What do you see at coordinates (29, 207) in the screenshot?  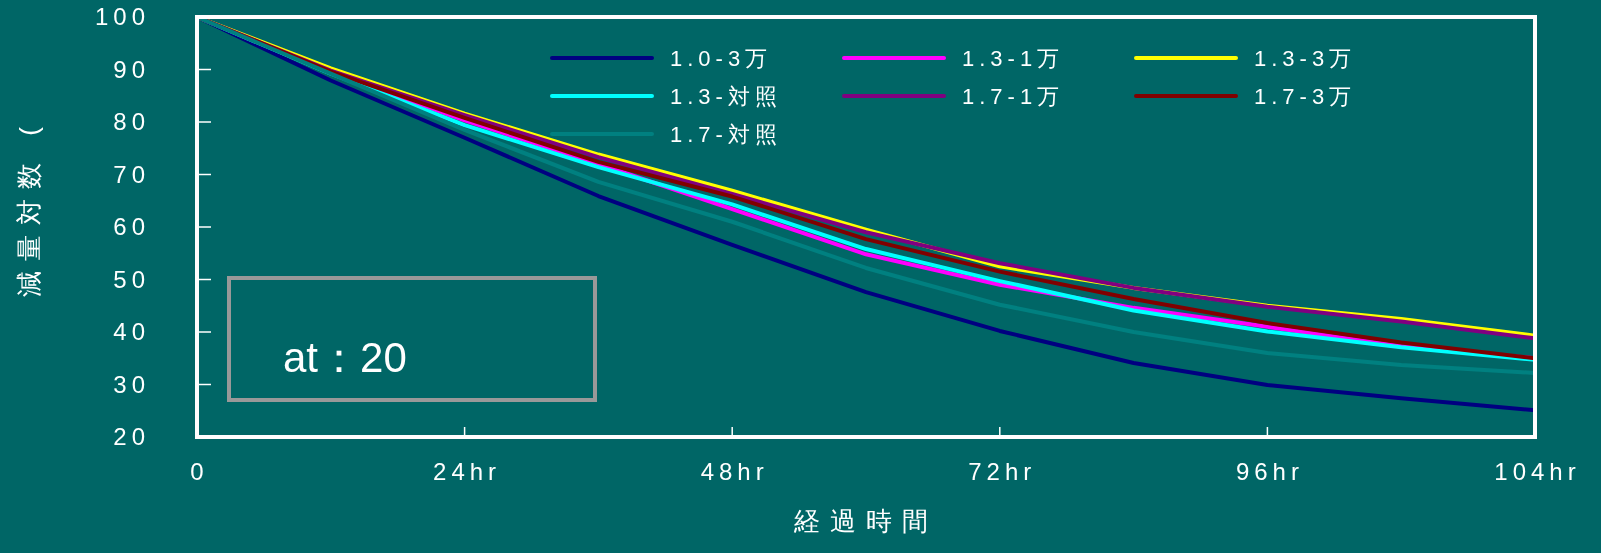 I see `y-axis-title: 減量対数 (` at bounding box center [29, 207].